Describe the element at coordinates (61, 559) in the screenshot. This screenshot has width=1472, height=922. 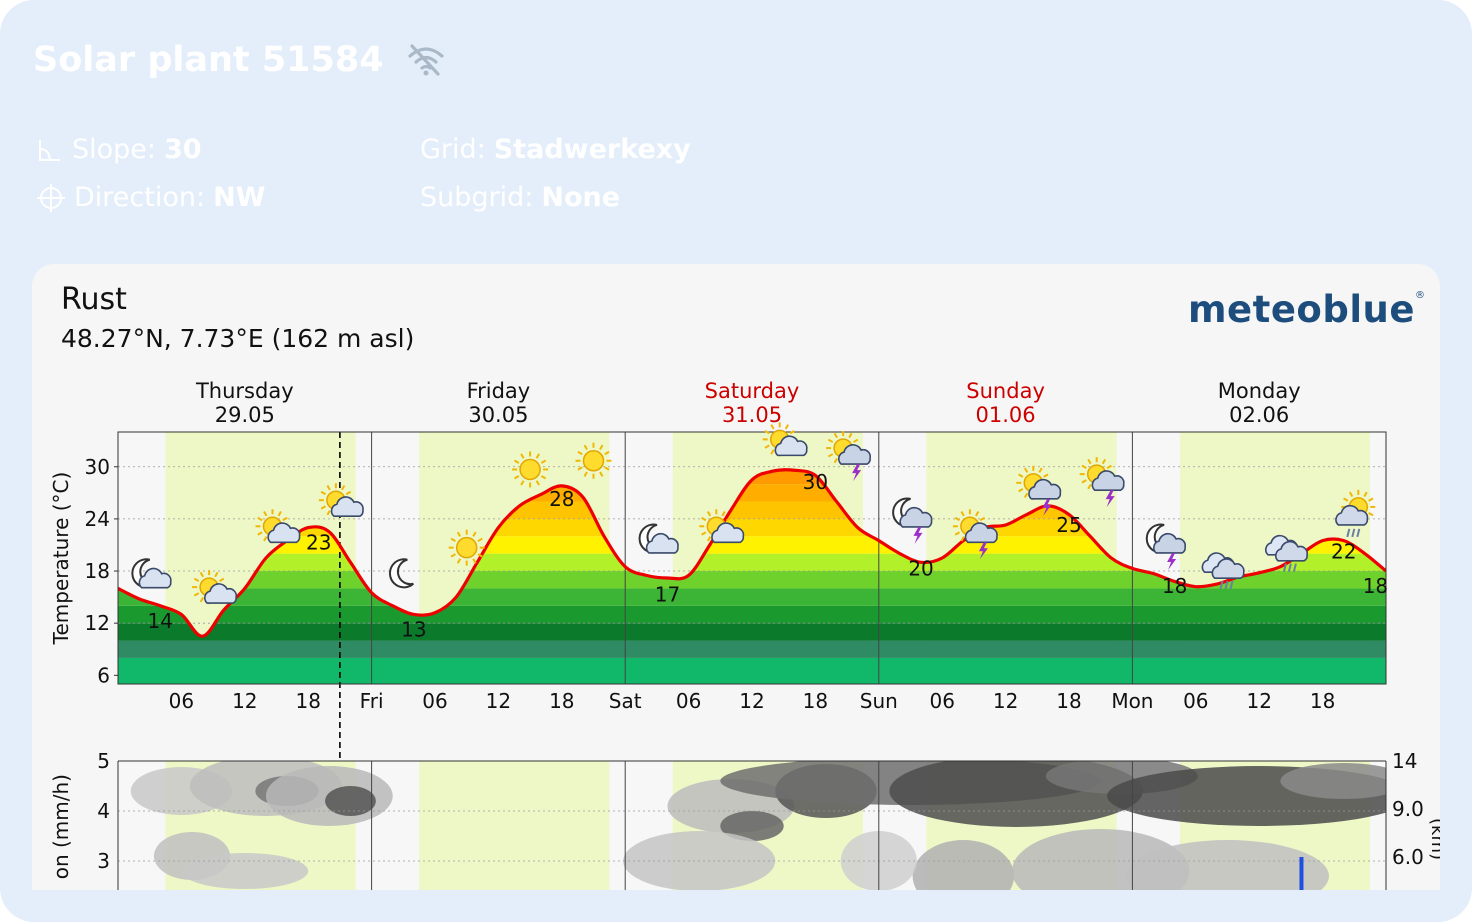
I see `temp-axis-label: Temperature (°C)` at that location.